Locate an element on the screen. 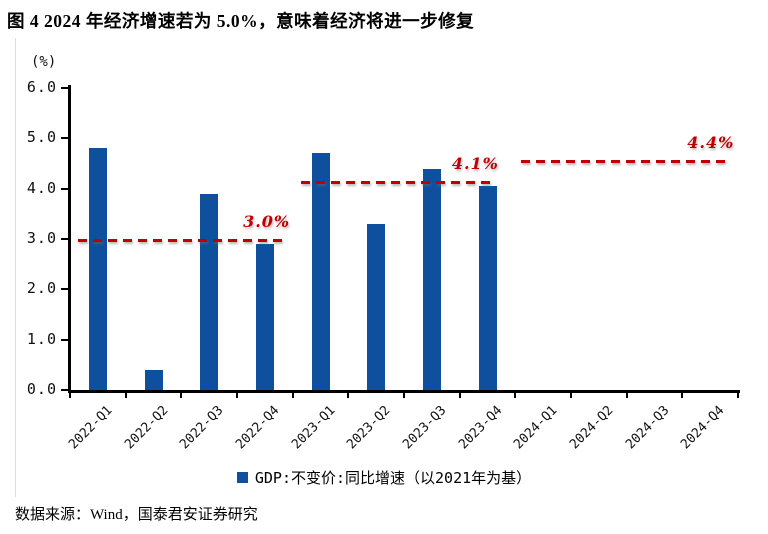 The height and width of the screenshot is (534, 768). x-axis-category-label: 2024-Q4 is located at coordinates (703, 428).